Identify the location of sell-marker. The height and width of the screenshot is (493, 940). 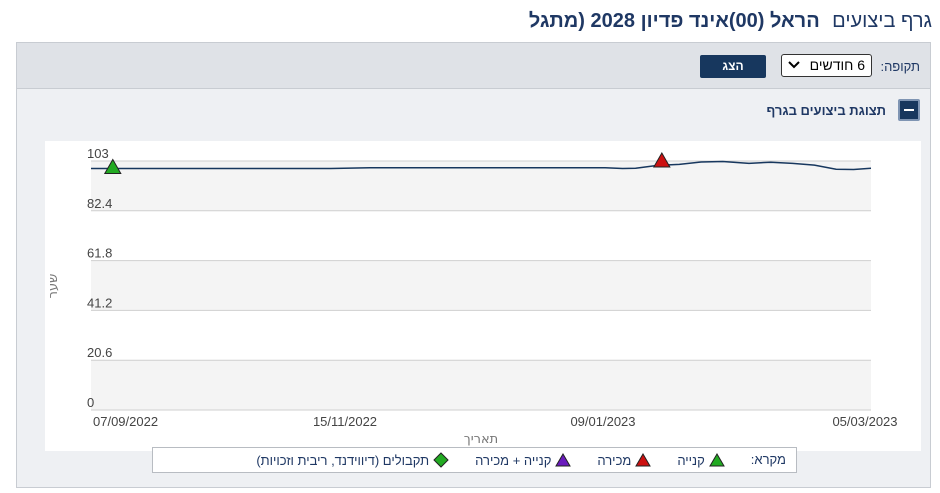
(661, 159).